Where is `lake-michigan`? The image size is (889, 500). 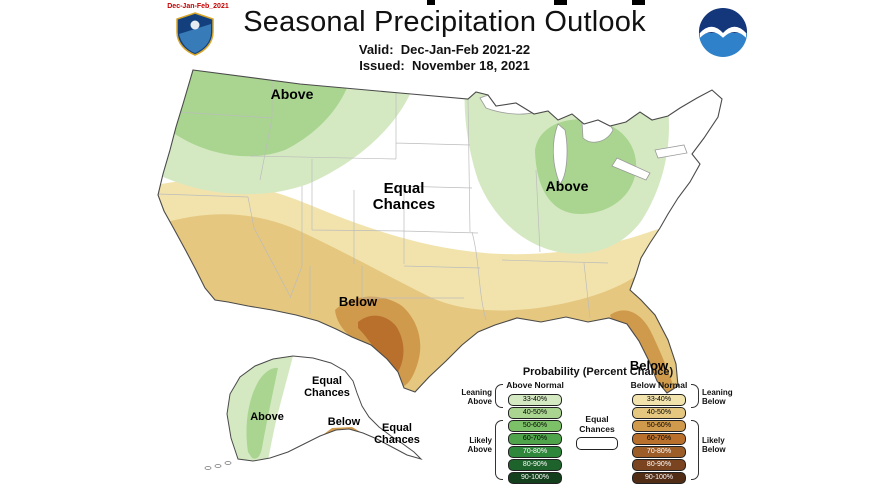
lake-michigan is located at coordinates (560, 154).